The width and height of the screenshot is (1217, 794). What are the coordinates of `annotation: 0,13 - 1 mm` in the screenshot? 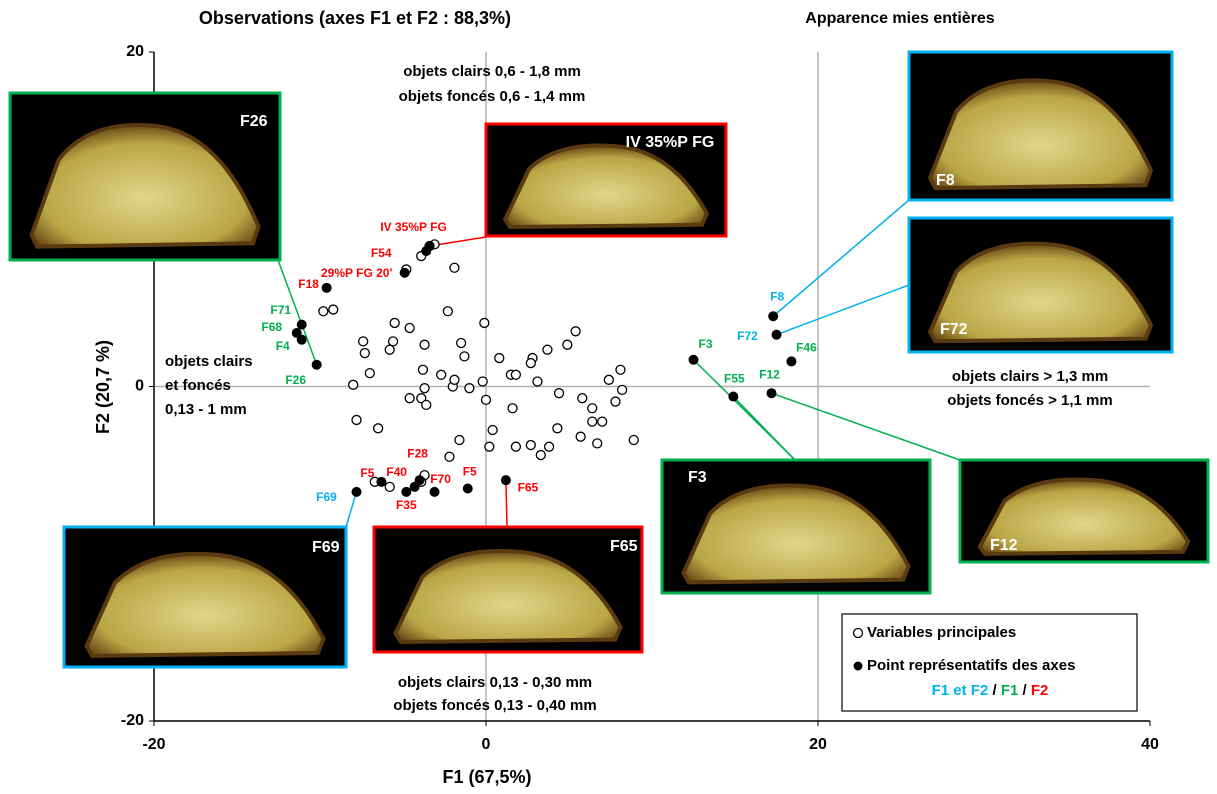 It's located at (206, 409).